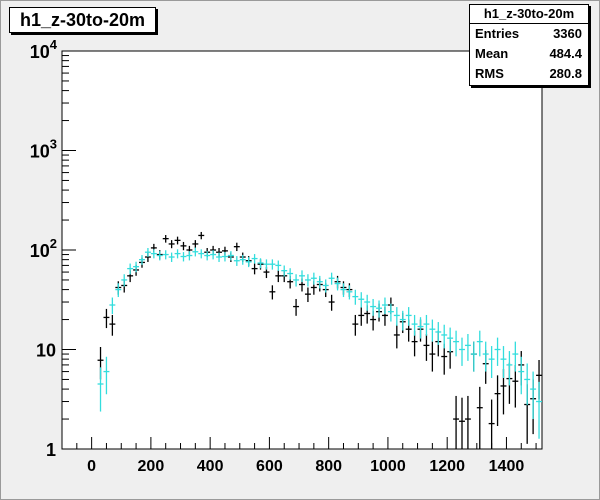 This screenshot has width=600, height=500. Describe the element at coordinates (529, 14) in the screenshot. I see `stats-title: h1_z-30to-20m` at that location.